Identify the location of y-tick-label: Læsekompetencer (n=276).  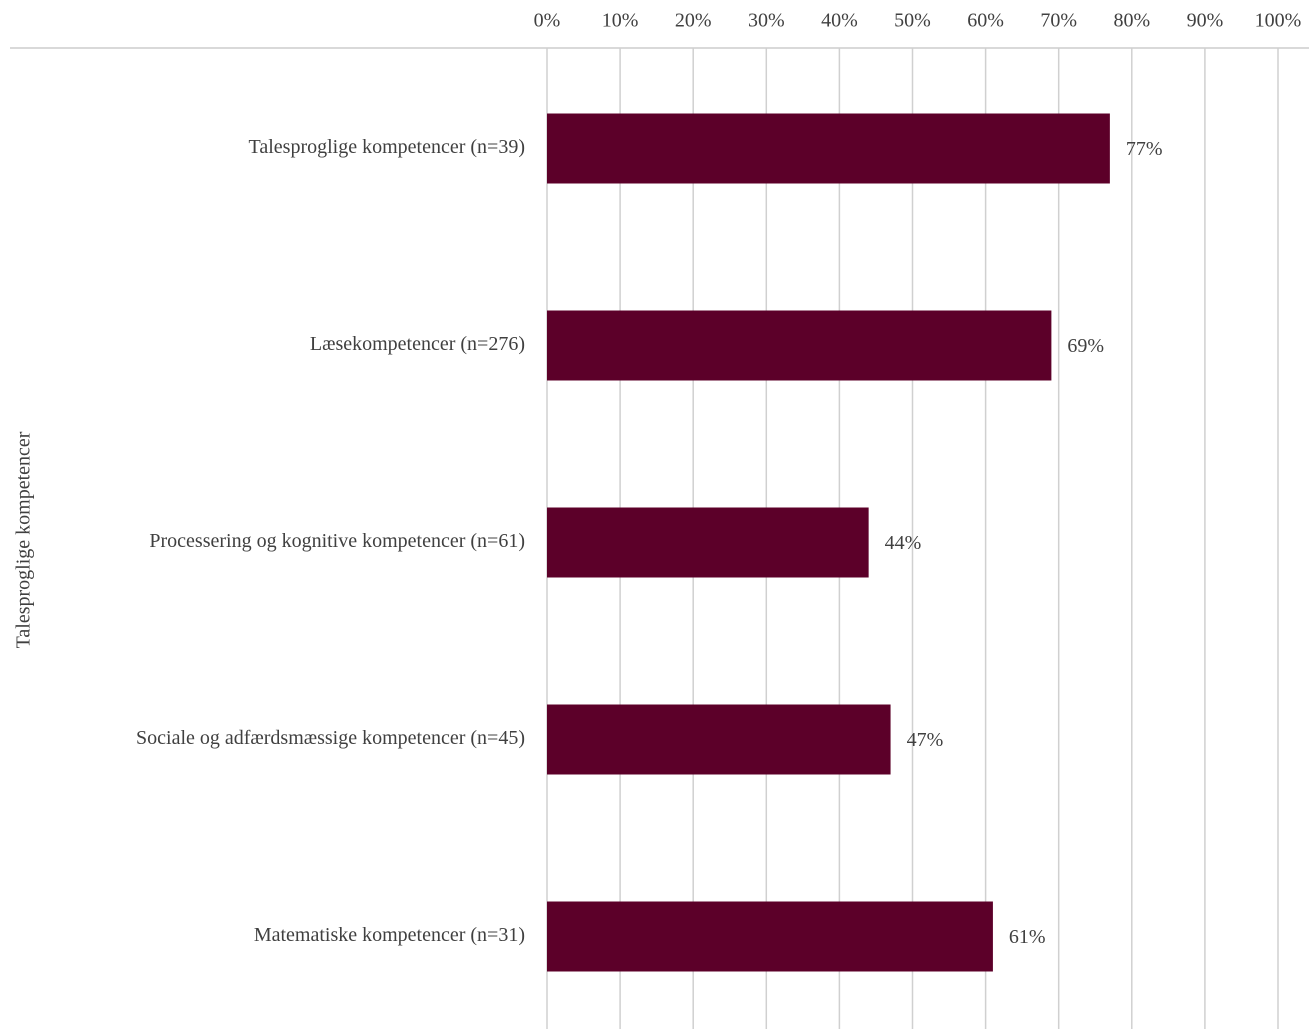
(417, 344).